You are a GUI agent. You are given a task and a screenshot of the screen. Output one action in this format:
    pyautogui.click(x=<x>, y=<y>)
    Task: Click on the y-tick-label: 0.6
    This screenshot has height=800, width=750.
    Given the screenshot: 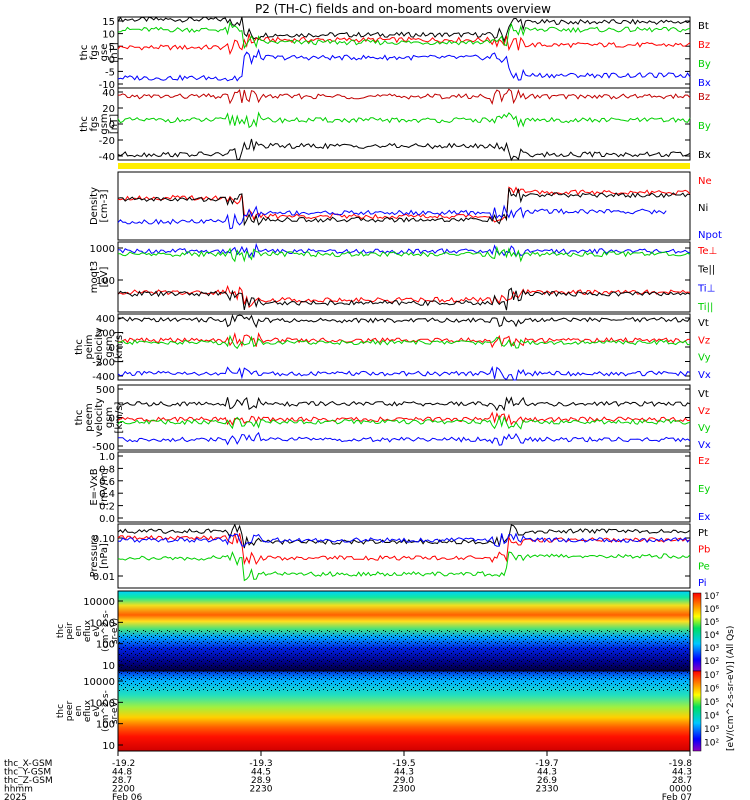 What is the action you would take?
    pyautogui.click(x=107, y=482)
    